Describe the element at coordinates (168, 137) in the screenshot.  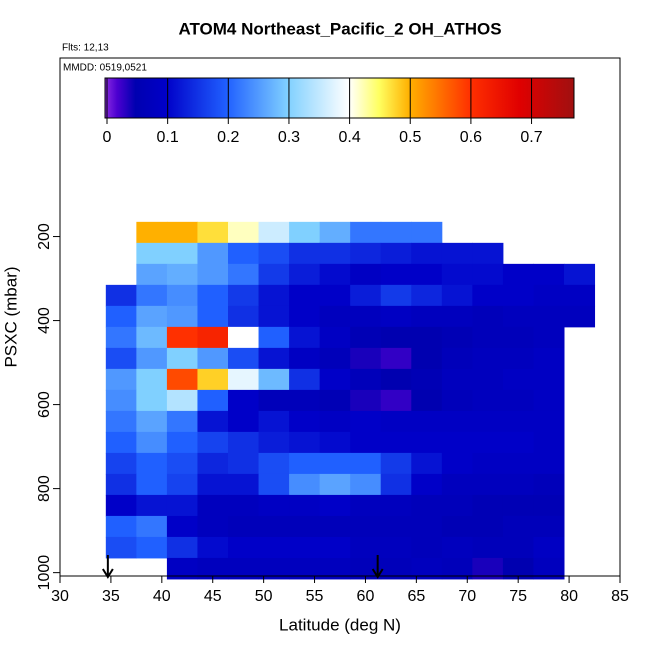
I see `colorbar-tick-label: 0.1` at that location.